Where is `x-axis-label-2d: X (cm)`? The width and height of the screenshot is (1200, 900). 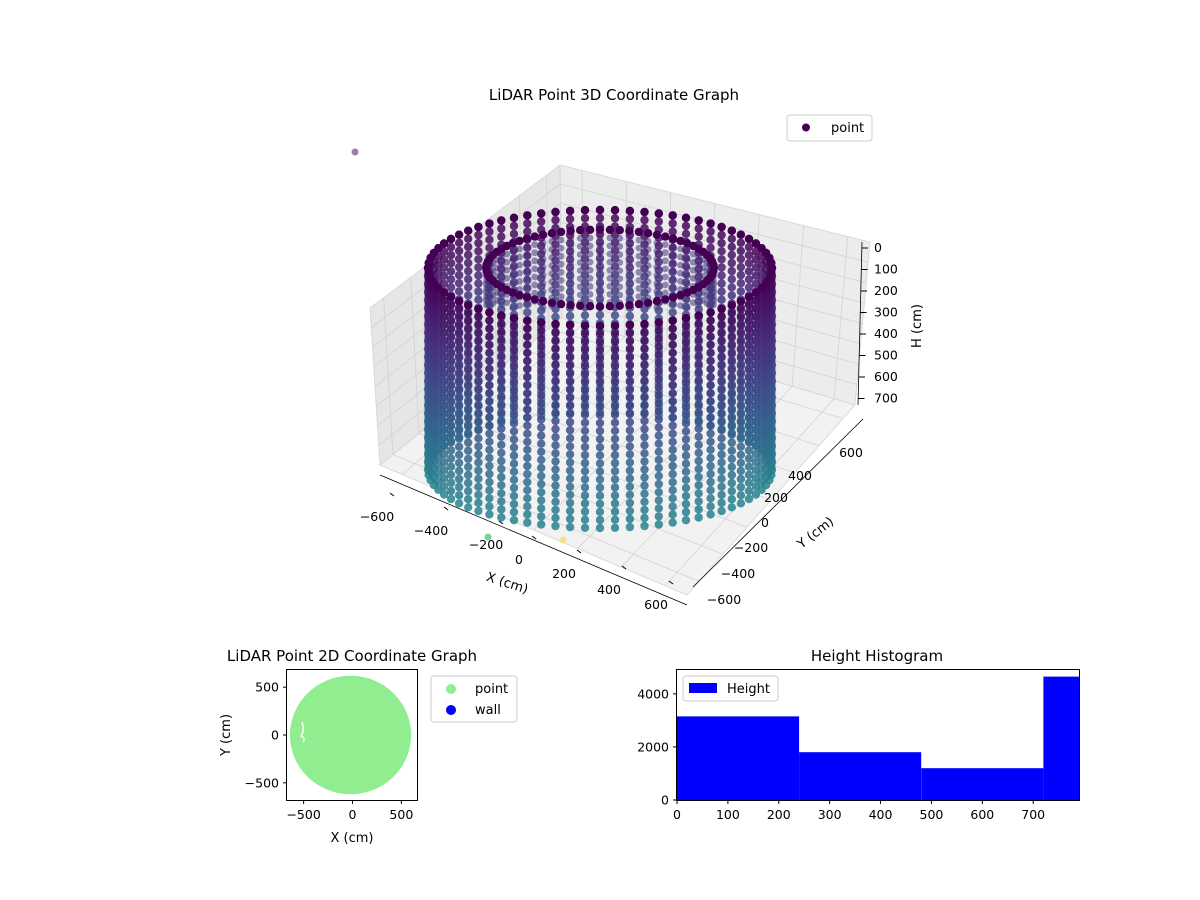 x-axis-label-2d: X (cm) is located at coordinates (352, 838).